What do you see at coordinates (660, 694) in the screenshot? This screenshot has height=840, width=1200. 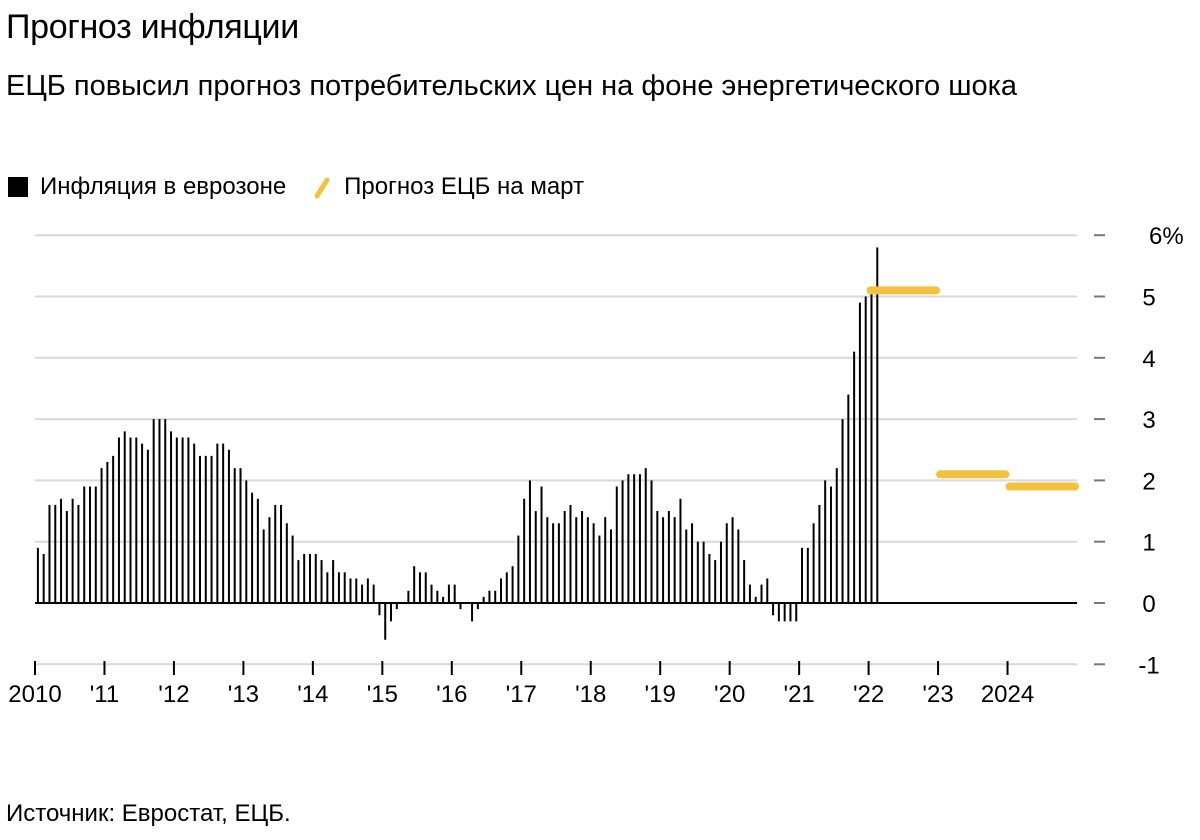 I see `x-tick-label: '19` at bounding box center [660, 694].